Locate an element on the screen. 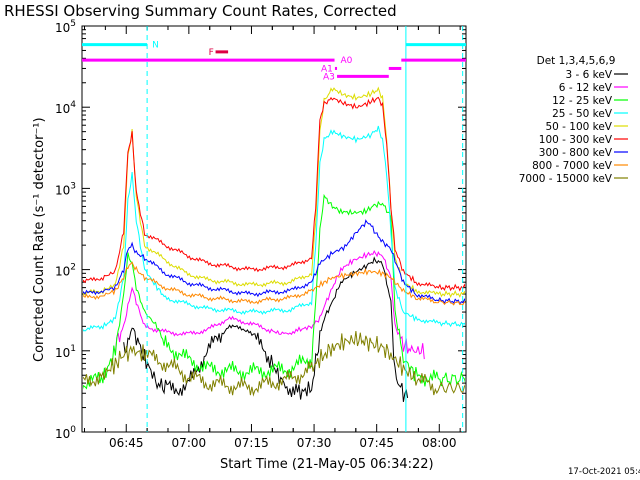 This screenshot has height=480, width=640. flag-label: A0 is located at coordinates (347, 61).